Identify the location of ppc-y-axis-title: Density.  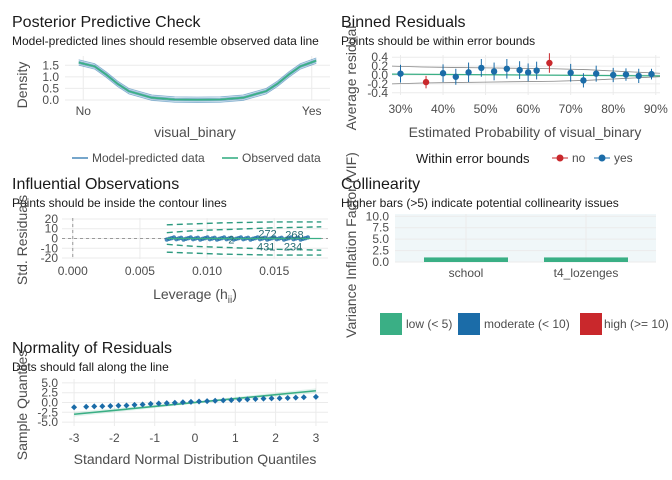
(22, 85).